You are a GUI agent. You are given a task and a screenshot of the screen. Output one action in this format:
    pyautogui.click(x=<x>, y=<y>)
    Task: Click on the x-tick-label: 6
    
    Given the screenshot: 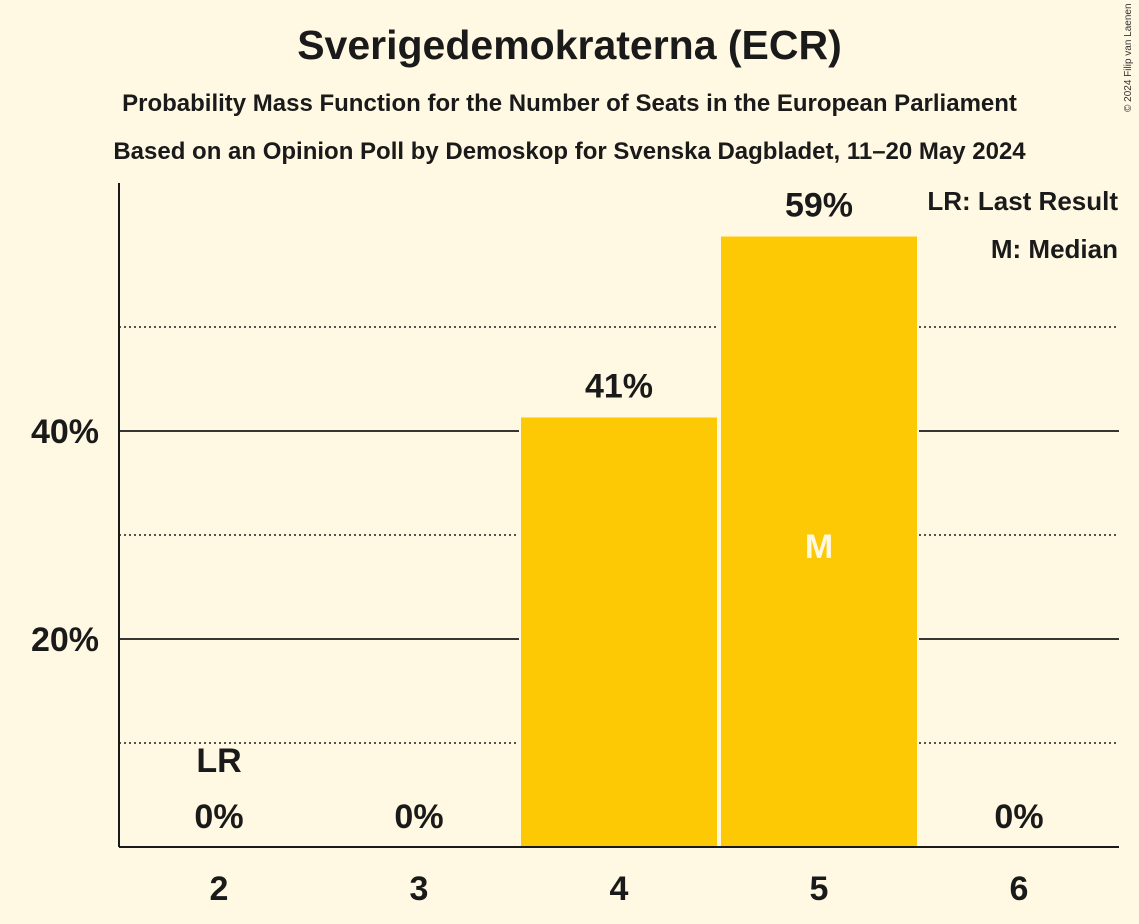 What is the action you would take?
    pyautogui.click(x=1019, y=889)
    